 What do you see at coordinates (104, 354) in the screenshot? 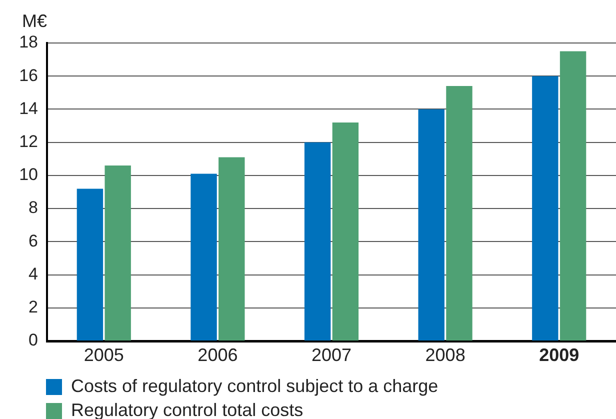
I see `x-tick-label: 2005` at bounding box center [104, 354].